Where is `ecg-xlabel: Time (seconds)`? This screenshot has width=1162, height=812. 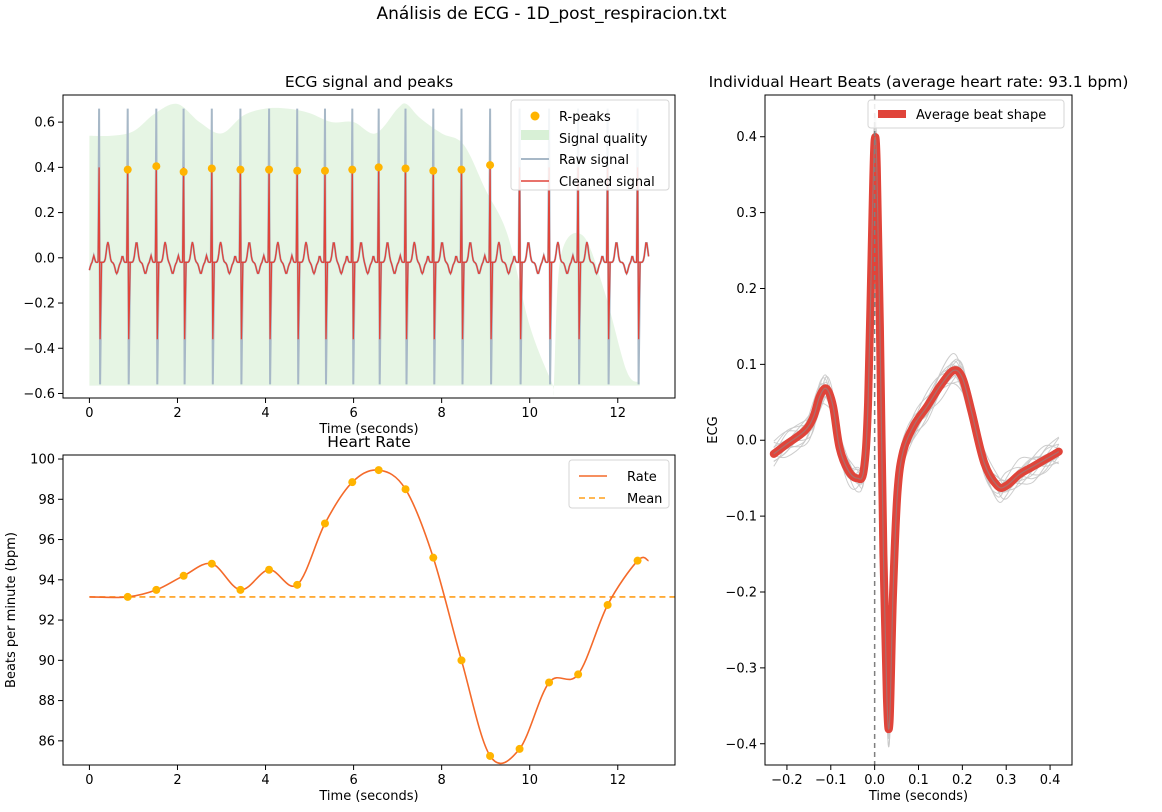 ecg-xlabel: Time (seconds) is located at coordinates (368, 429).